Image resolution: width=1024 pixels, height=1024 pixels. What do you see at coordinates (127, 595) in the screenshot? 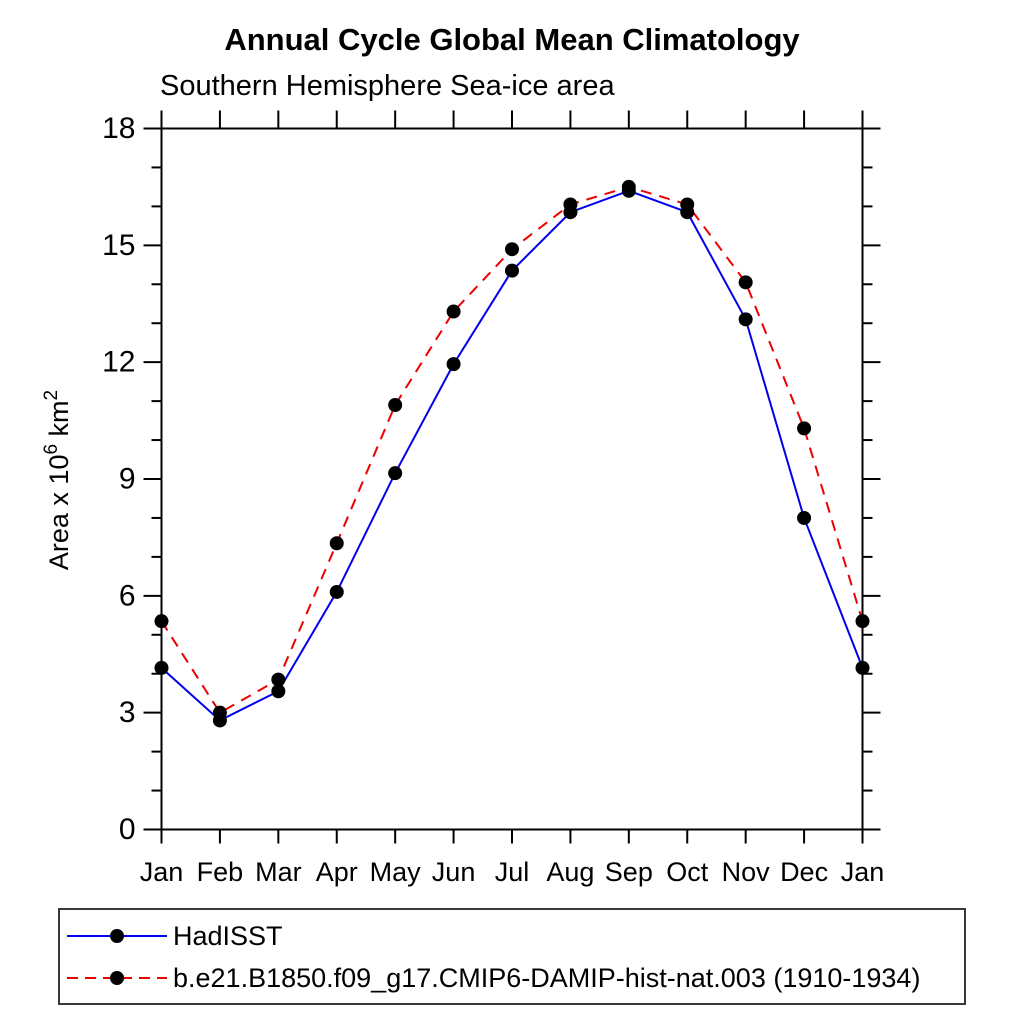
I see `y-tick-label: 6` at bounding box center [127, 595].